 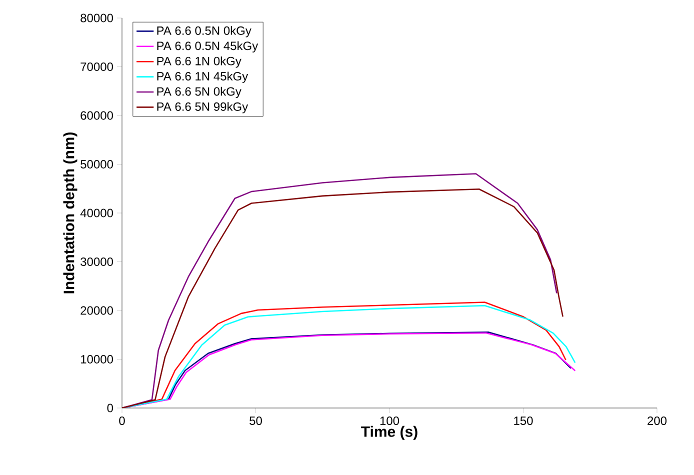 I want to click on y-tick-label: 70000, so click(x=96, y=66).